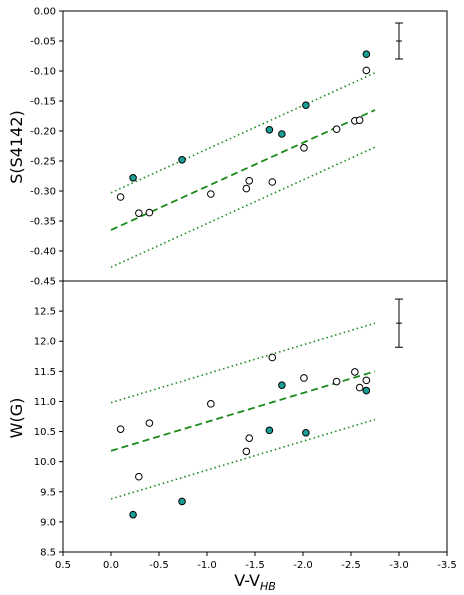  Describe the element at coordinates (243, 363) in the screenshot. I see `bottom-upper-bound-line` at that location.